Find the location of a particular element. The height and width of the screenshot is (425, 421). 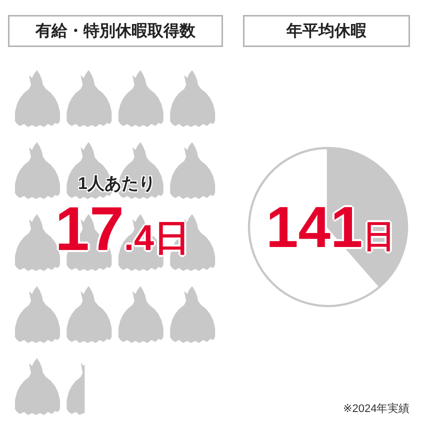

text: 1人あたり is located at coordinates (117, 183).